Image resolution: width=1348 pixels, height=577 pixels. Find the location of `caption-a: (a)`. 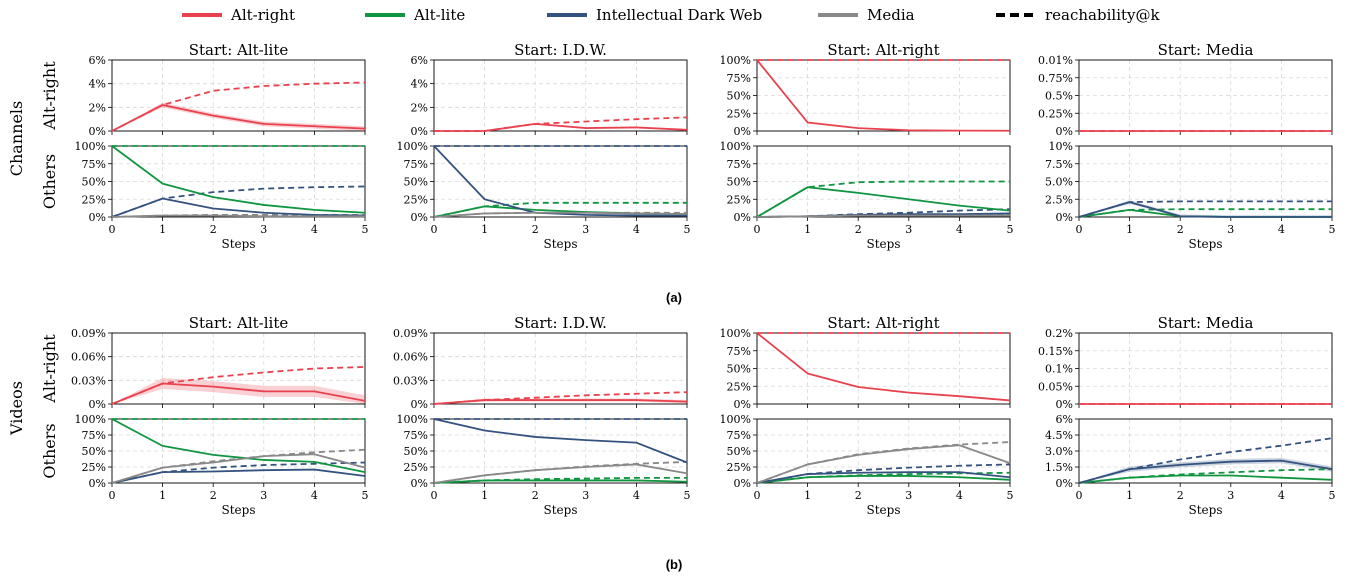

caption-a: (a) is located at coordinates (674, 297).